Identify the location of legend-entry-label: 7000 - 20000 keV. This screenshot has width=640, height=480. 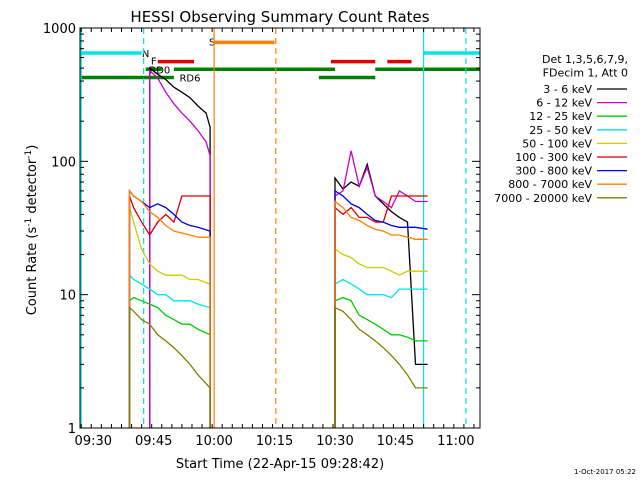
(543, 198).